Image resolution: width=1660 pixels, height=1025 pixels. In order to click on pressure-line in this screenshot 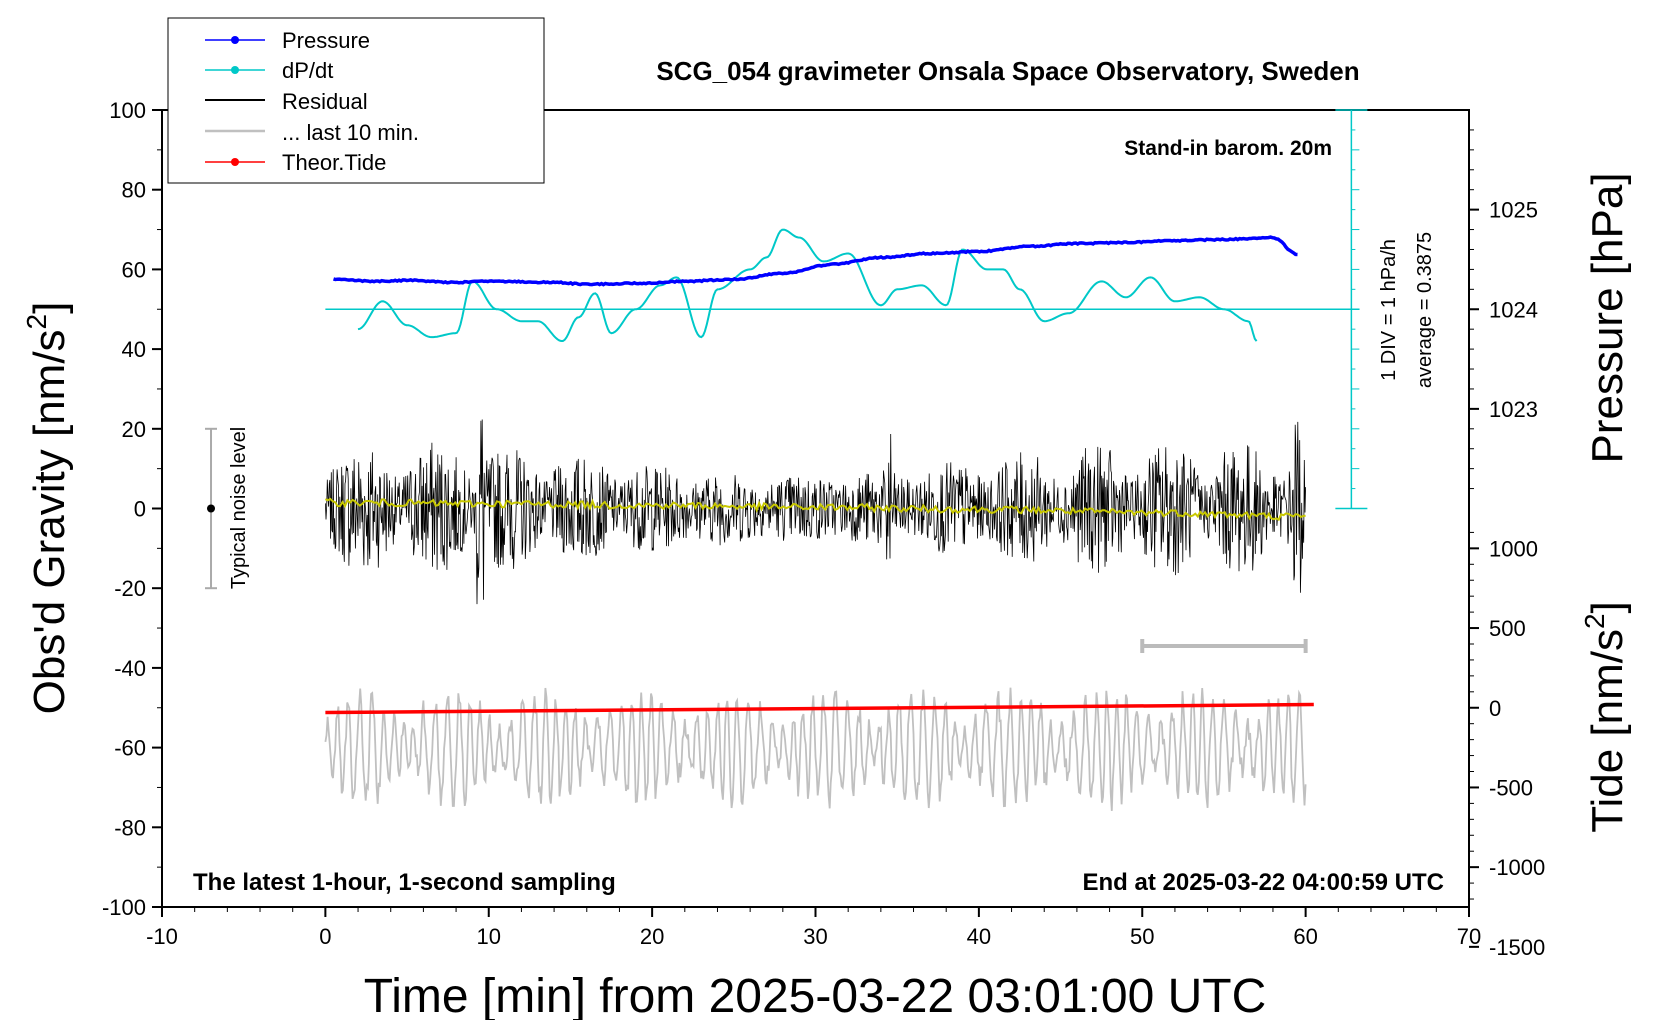, I will do `click(815, 261)`.